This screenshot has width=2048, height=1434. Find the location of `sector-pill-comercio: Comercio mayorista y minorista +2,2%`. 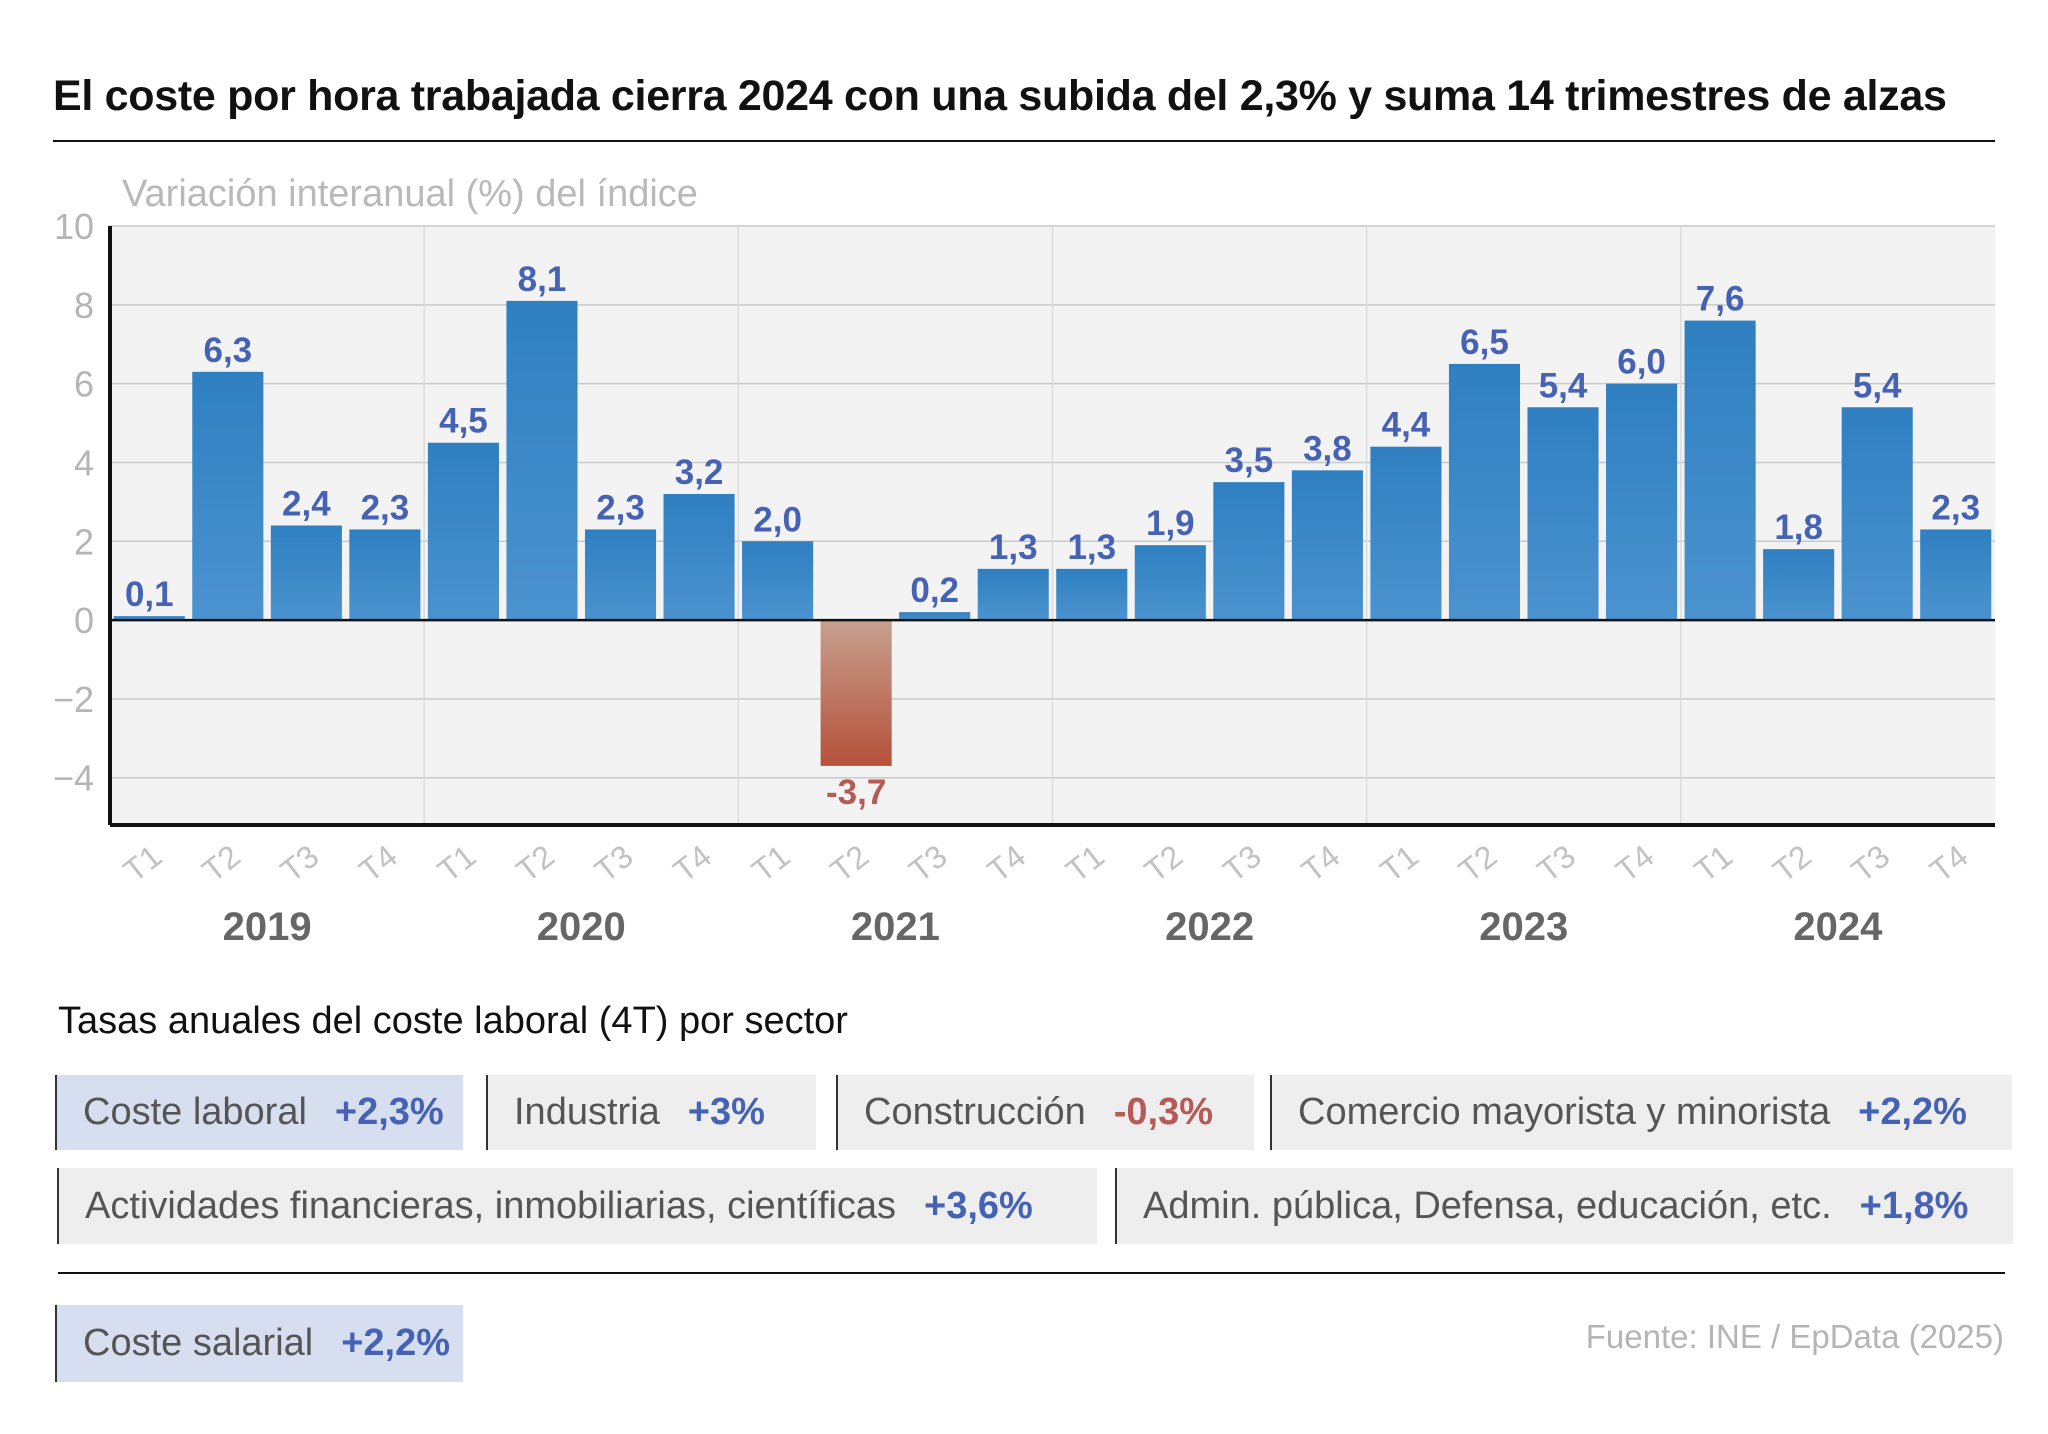

sector-pill-comercio: Comercio mayorista y minorista +2,2% is located at coordinates (1641, 1112).